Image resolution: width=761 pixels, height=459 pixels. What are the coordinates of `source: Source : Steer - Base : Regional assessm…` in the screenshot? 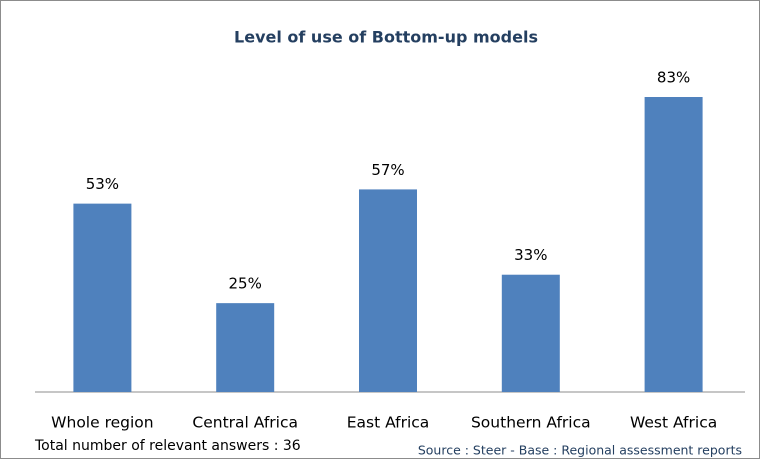 It's located at (580, 450).